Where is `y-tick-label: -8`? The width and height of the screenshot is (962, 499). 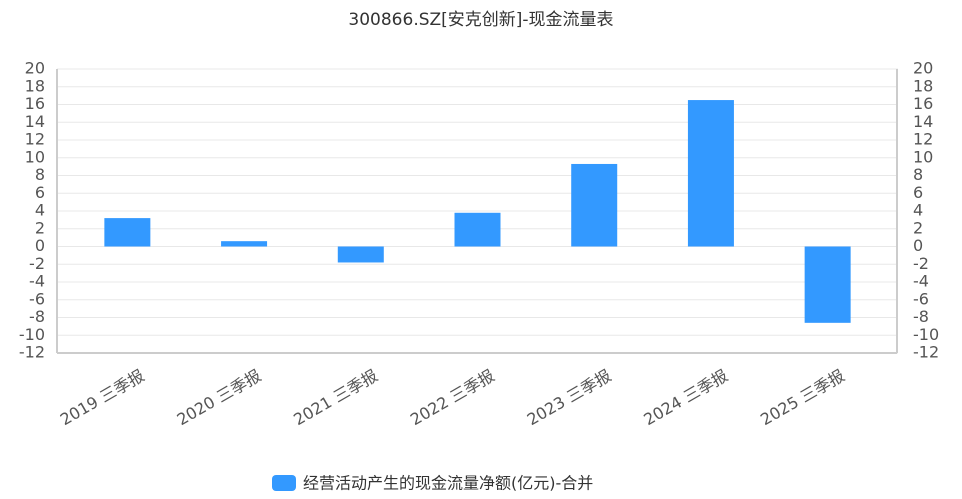
y-tick-label: -8 is located at coordinates (37, 316).